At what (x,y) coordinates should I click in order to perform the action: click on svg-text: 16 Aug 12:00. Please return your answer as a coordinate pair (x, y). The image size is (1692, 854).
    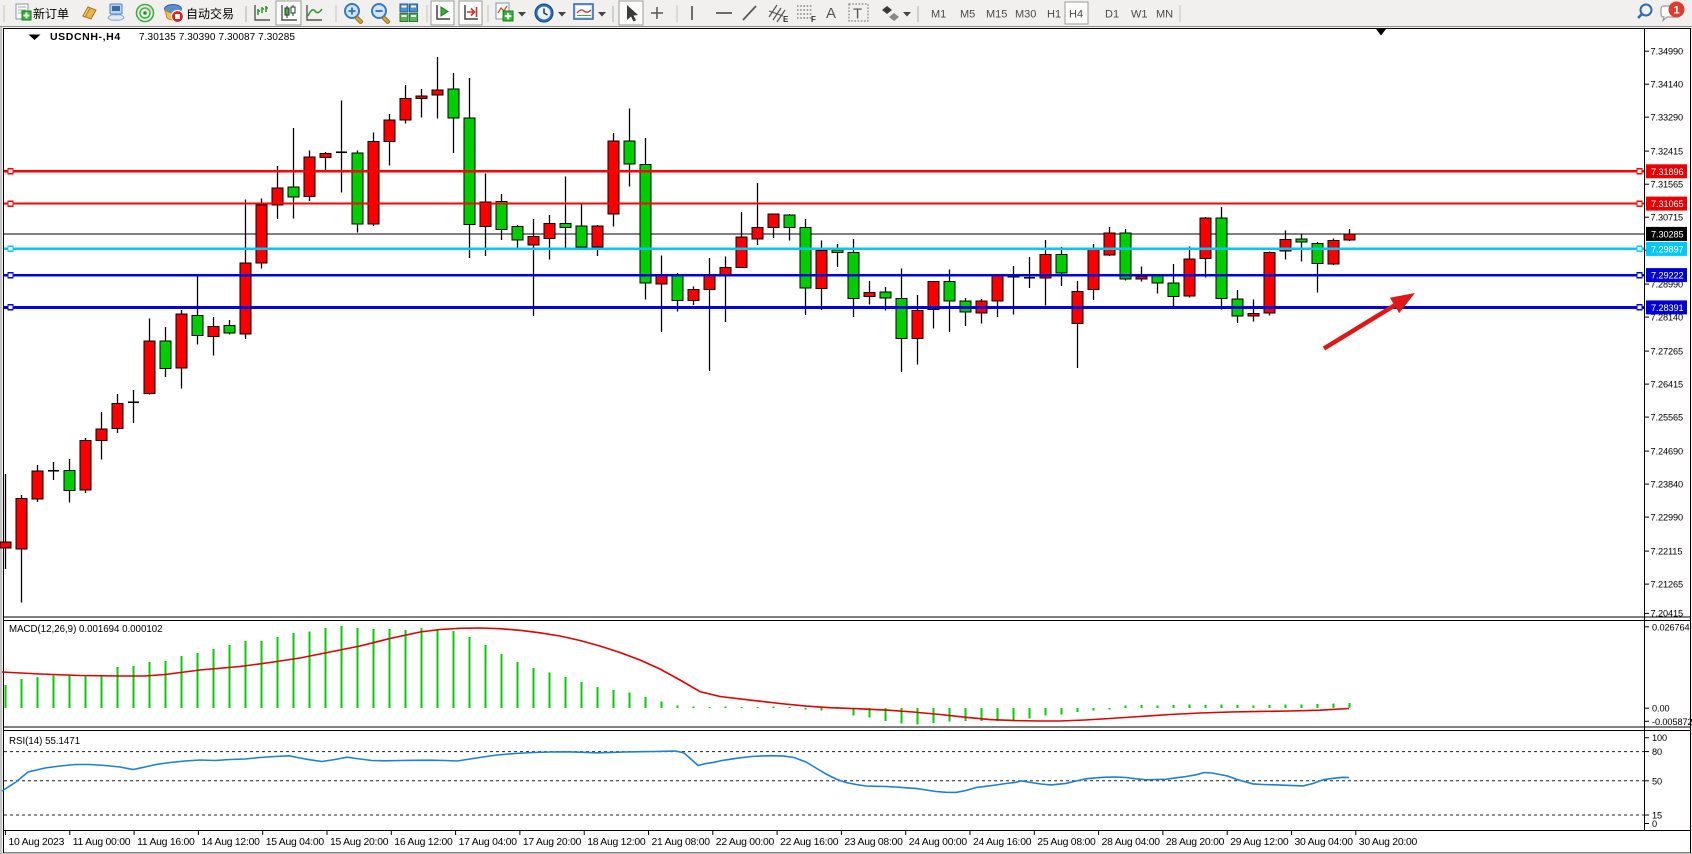
    Looking at the image, I should click on (423, 842).